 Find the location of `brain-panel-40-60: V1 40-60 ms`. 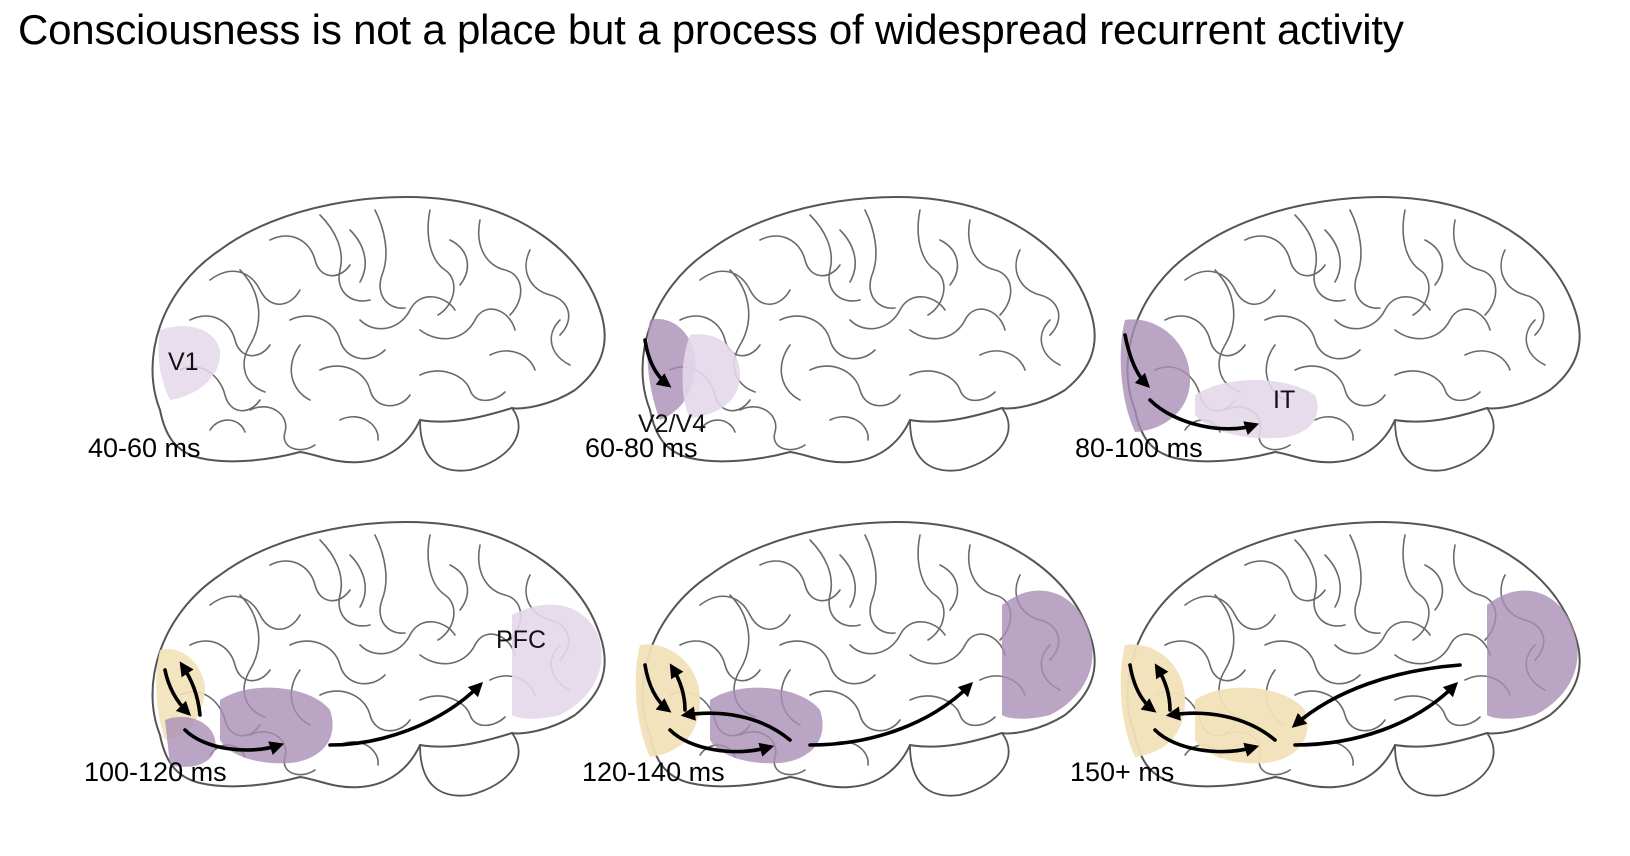

brain-panel-40-60: V1 40-60 ms is located at coordinates (350, 330).